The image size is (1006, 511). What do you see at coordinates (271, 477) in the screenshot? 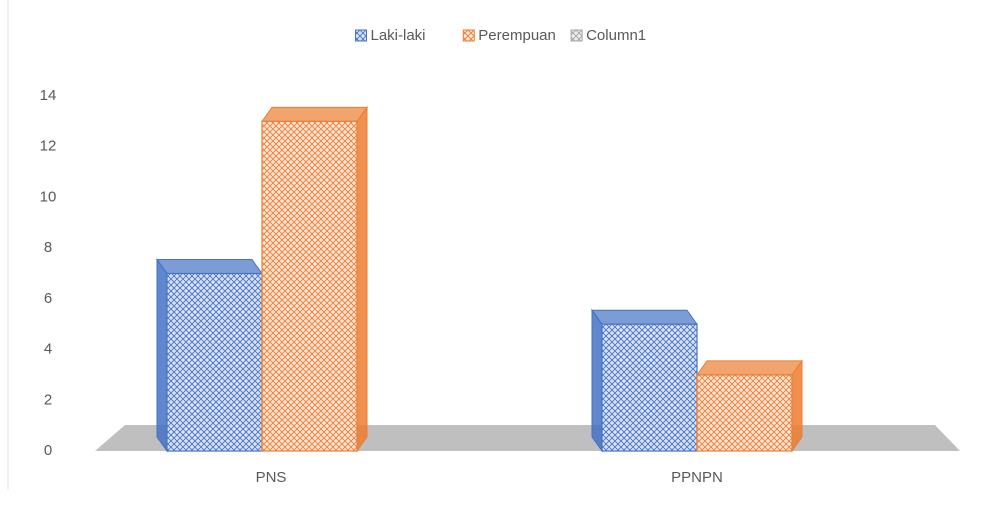
I see `x-tick-label: PNS` at bounding box center [271, 477].